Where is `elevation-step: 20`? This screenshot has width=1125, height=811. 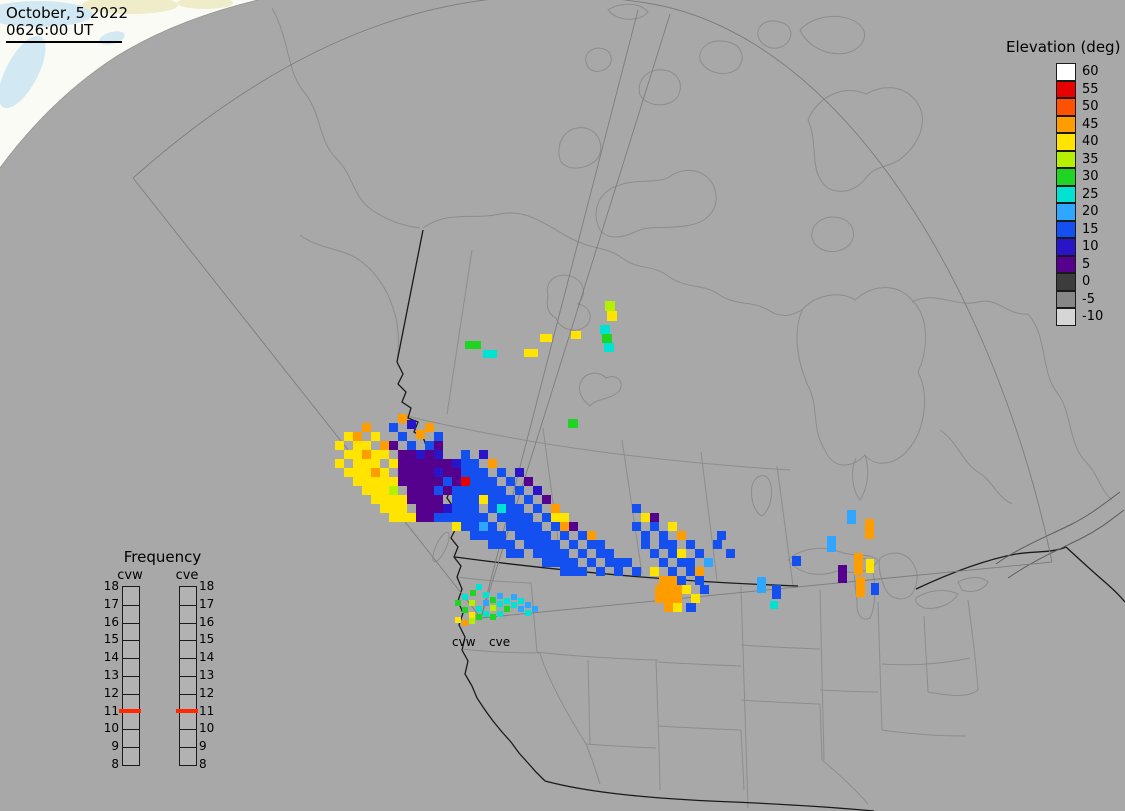 elevation-step: 20 is located at coordinates (1088, 212).